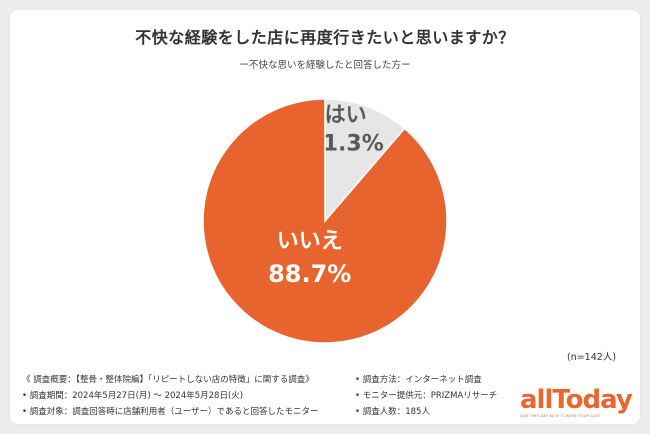 This screenshot has width=650, height=434. Describe the element at coordinates (170, 412) in the screenshot. I see `survey-target: • 調査対象：調査回答時に店舗利用者（ユーザー）であると回答したモニター` at that location.